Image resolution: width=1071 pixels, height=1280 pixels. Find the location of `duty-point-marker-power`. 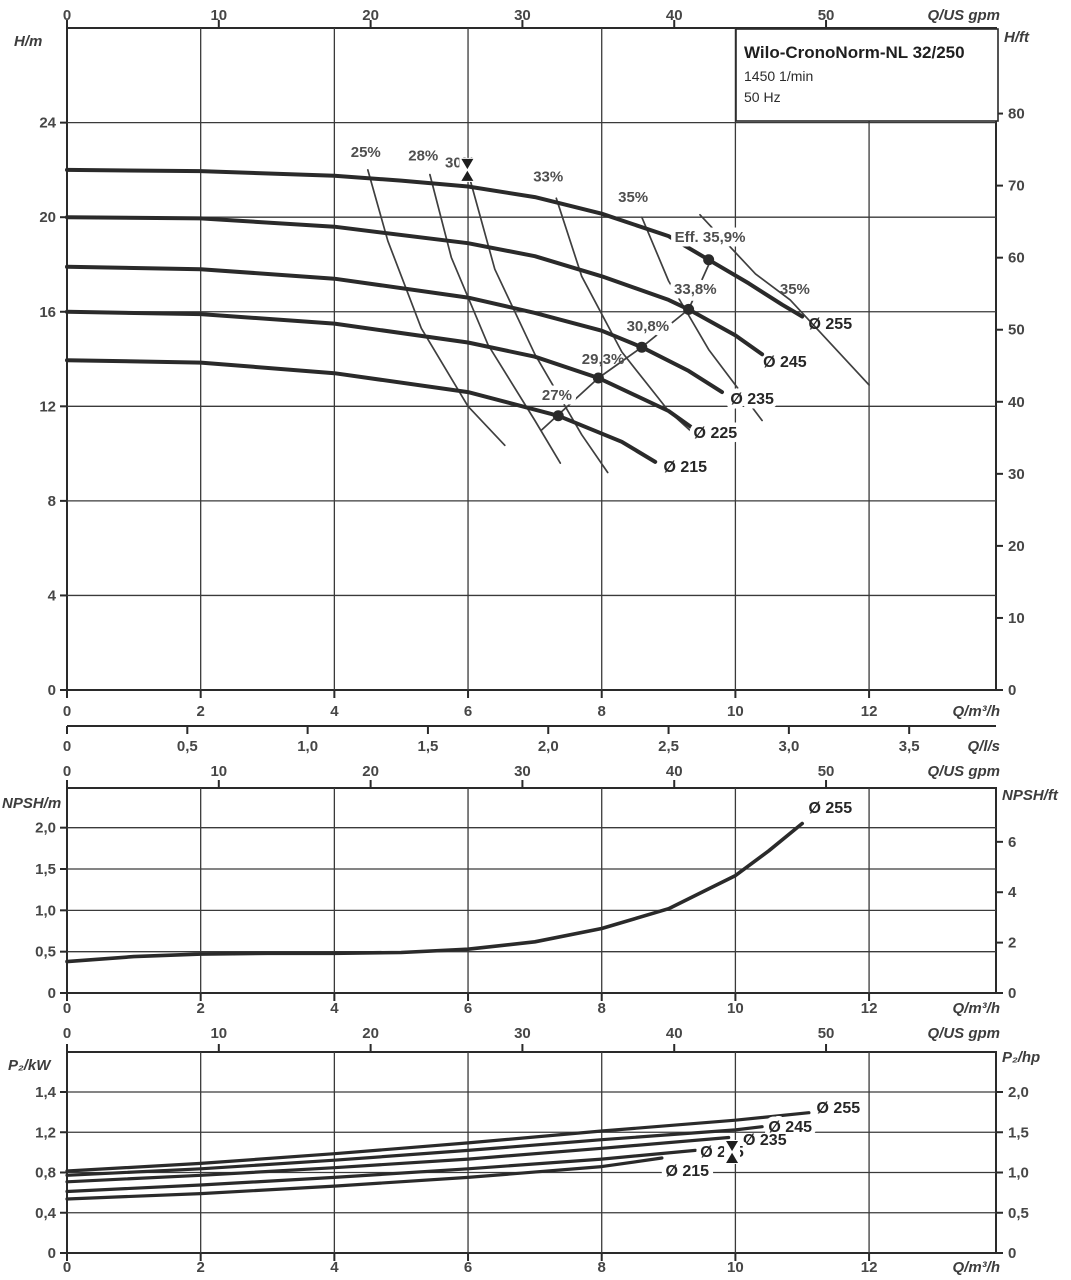

duty-point-marker-power is located at coordinates (732, 1151).